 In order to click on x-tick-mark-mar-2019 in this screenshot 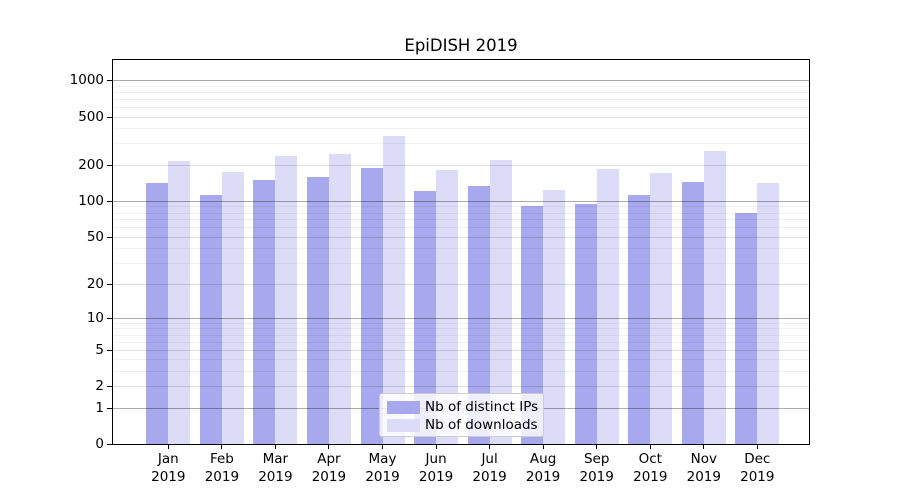, I will do `click(275, 447)`.